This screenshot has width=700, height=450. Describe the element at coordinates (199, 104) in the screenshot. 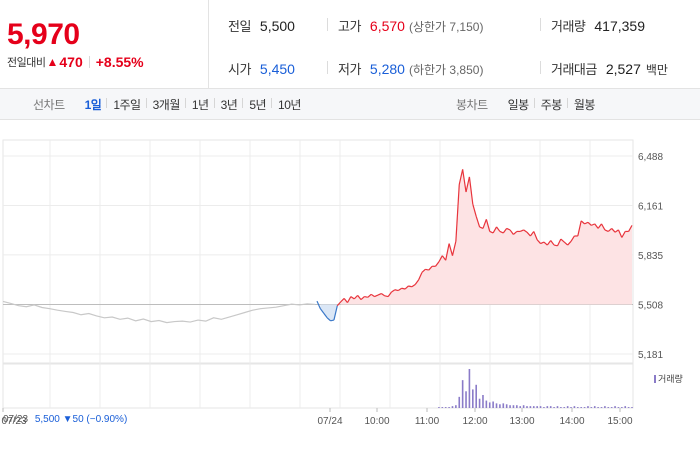

I see `period-1y: 1년` at that location.